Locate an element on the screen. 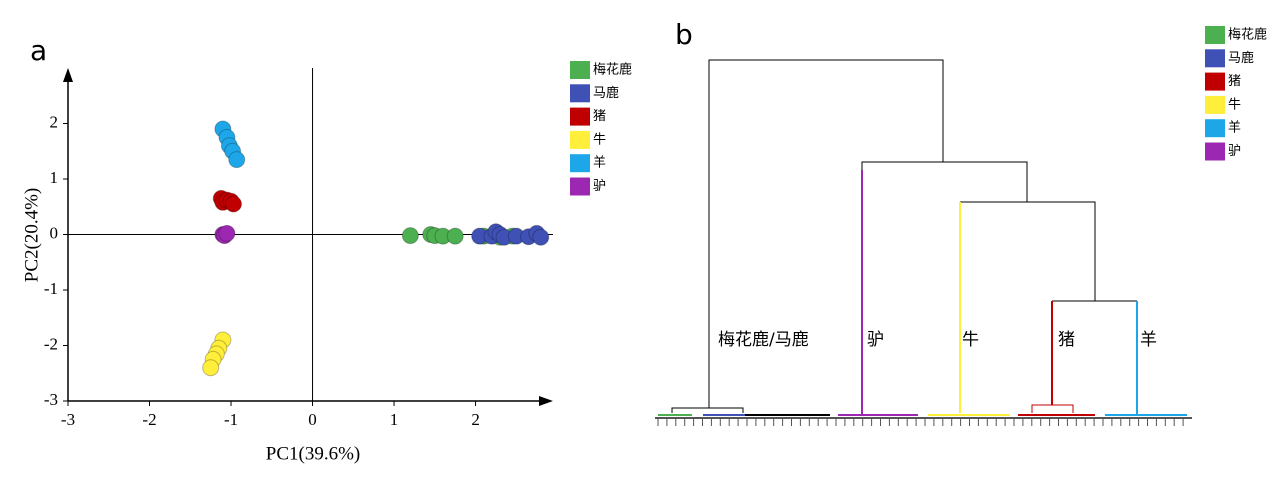  x-tick-label: -3 is located at coordinates (68, 419).